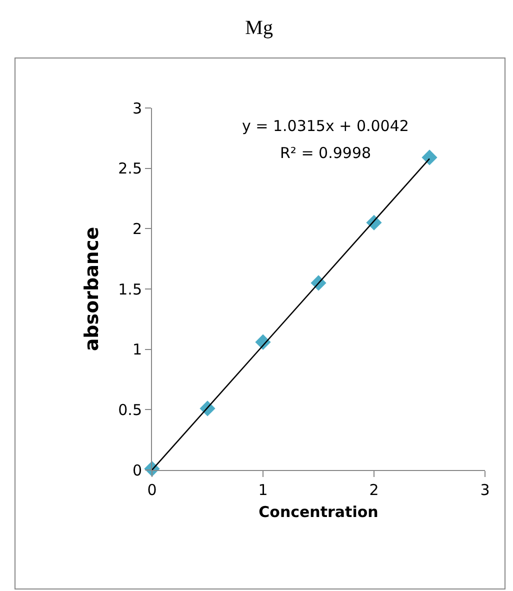 This screenshot has width=513, height=591. Describe the element at coordinates (137, 349) in the screenshot. I see `y-tick-label: 1` at that location.